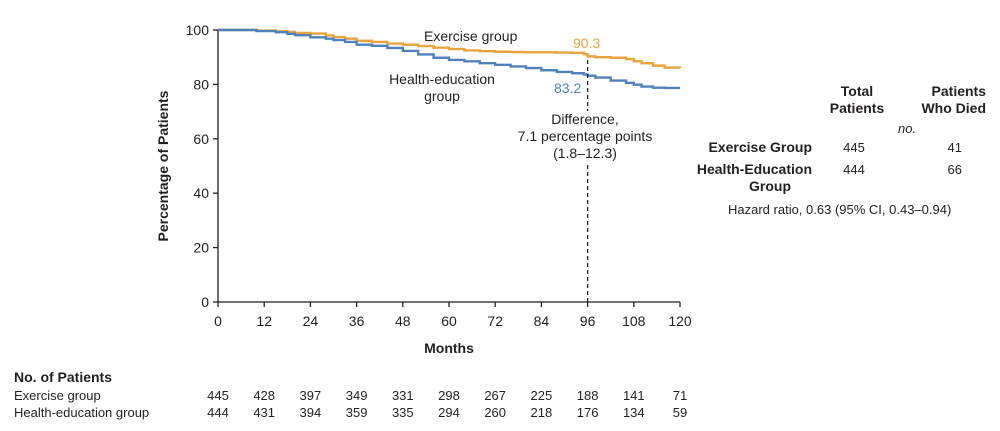 Image resolution: width=1000 pixels, height=431 pixels. I want to click on health-label-line1: Health-education, so click(442, 79).